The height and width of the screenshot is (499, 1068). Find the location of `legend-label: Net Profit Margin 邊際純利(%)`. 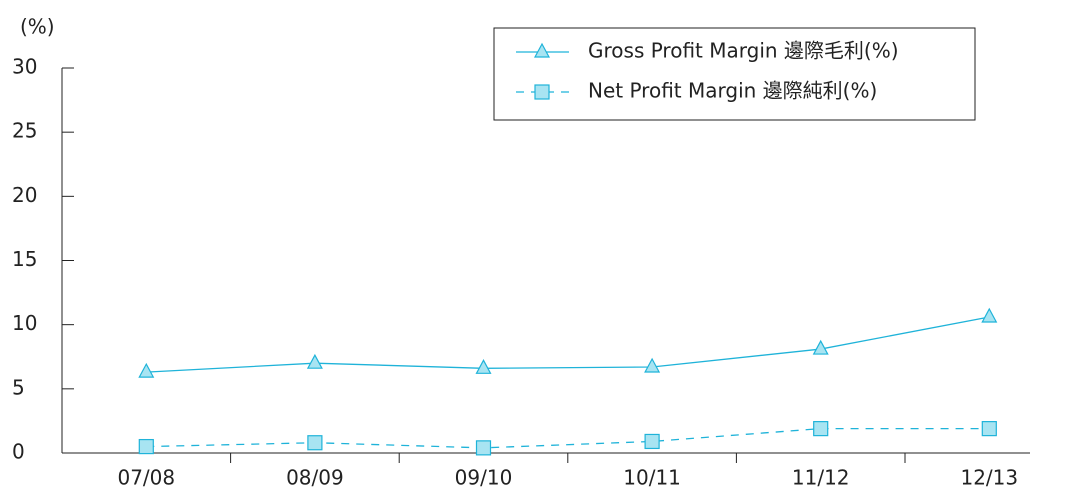

legend-label: Net Profit Margin 邊際純利(%) is located at coordinates (732, 91).